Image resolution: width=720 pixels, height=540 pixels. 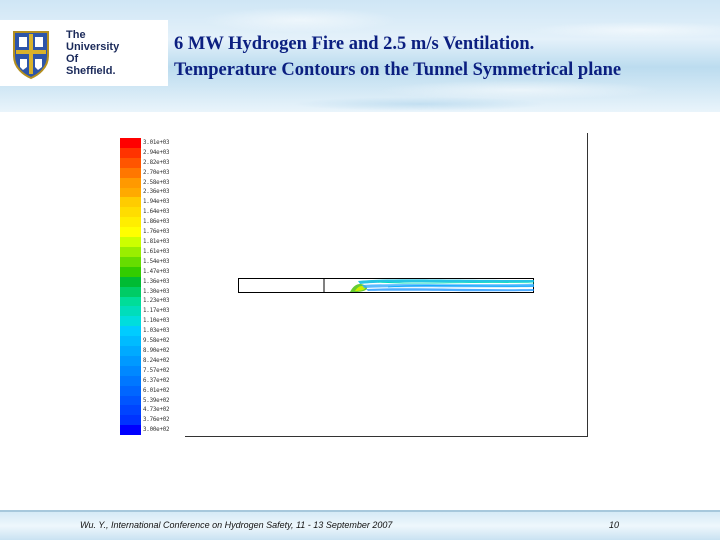 What do you see at coordinates (154, 192) in the screenshot?
I see `legend-row: 2.36e+03` at bounding box center [154, 192].